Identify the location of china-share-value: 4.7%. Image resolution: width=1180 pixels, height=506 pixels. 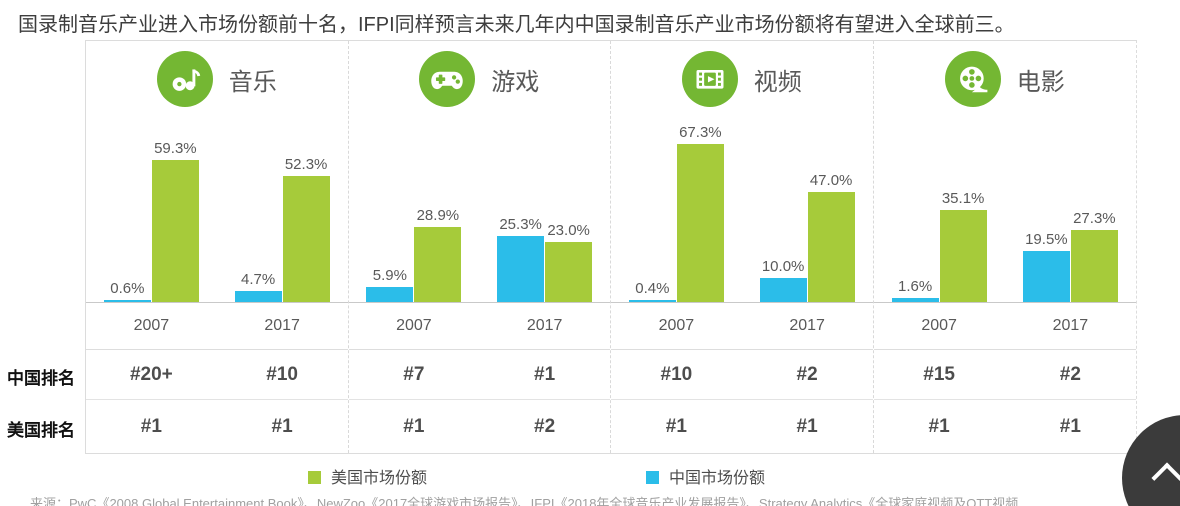
(258, 279).